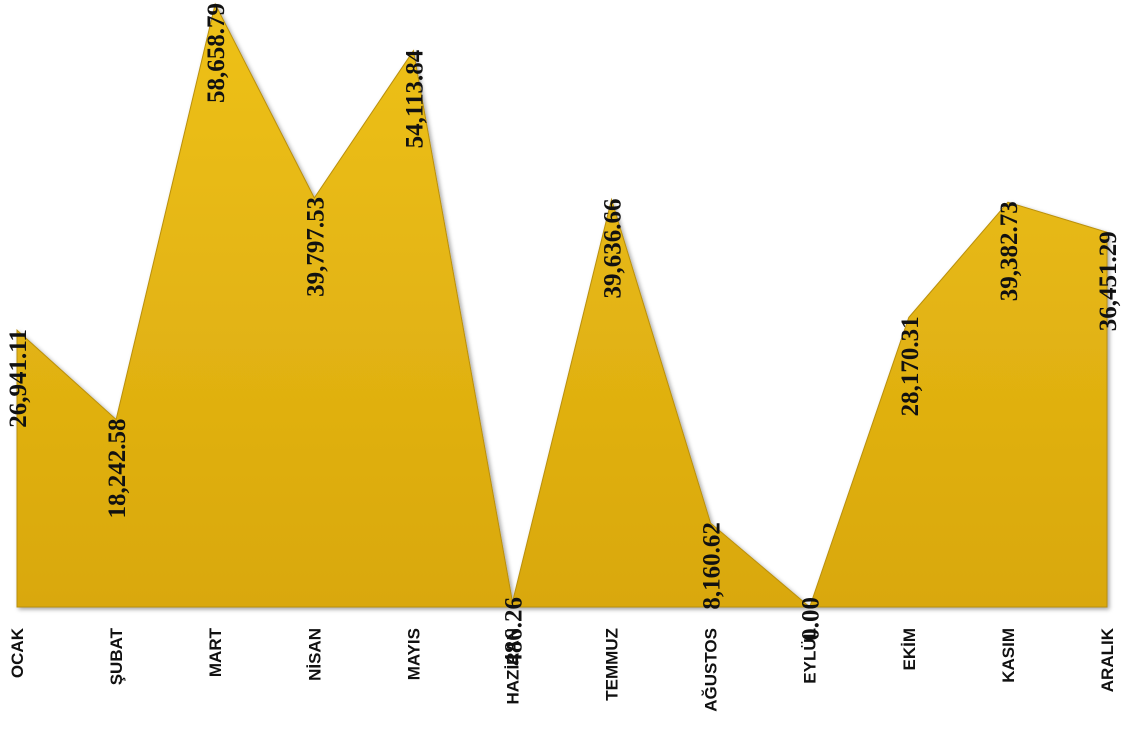  Describe the element at coordinates (711, 670) in the screenshot. I see `x-tick-label: AĞUSTOS` at that location.